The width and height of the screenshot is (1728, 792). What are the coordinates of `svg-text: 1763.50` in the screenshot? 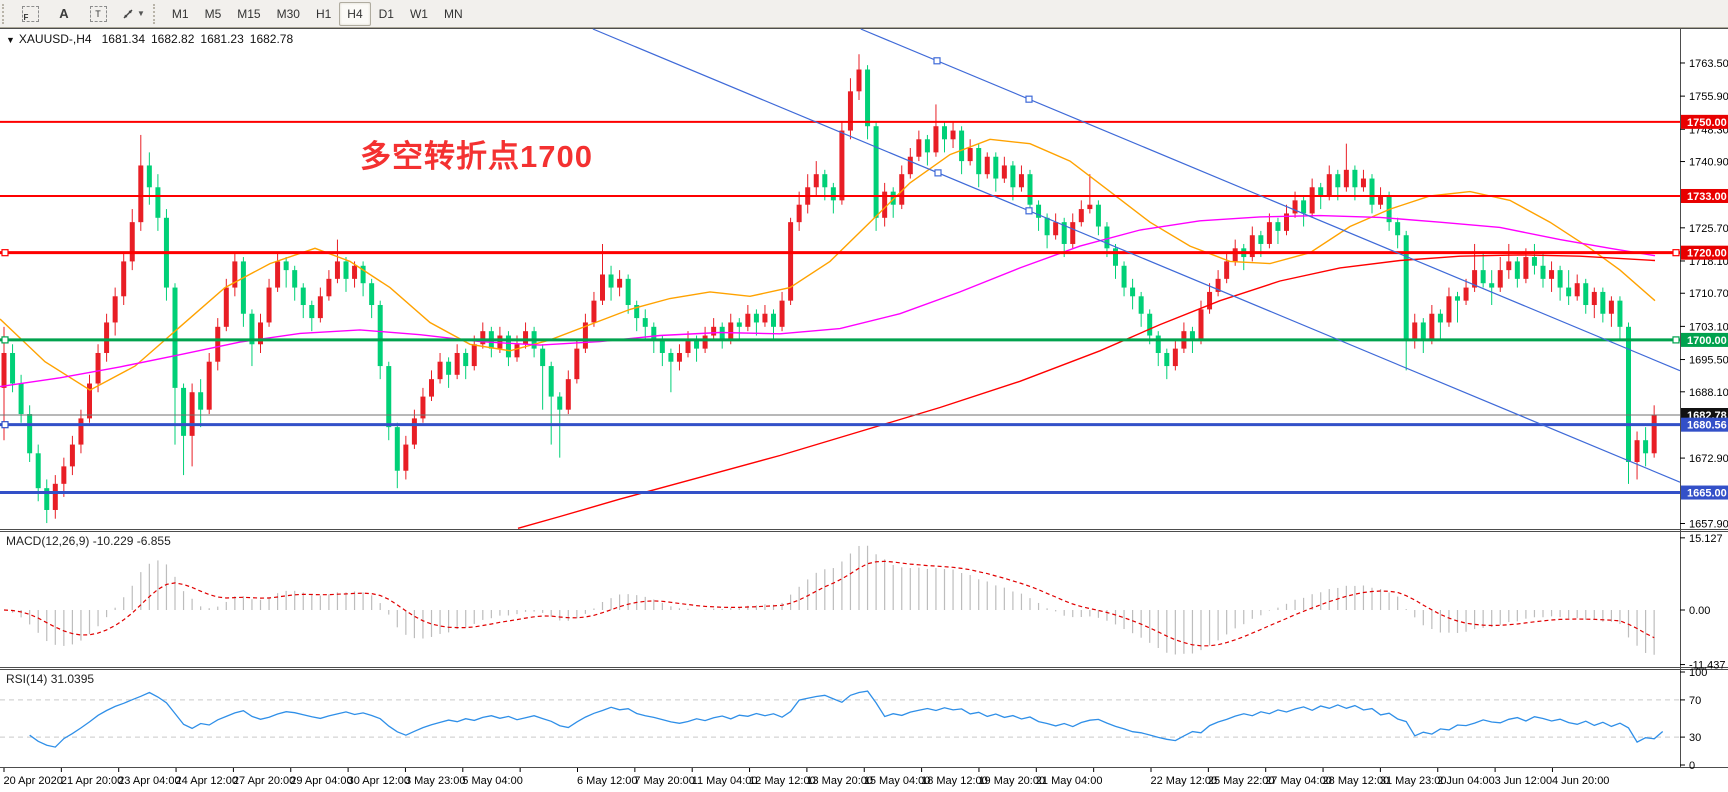 It's located at (1708, 64).